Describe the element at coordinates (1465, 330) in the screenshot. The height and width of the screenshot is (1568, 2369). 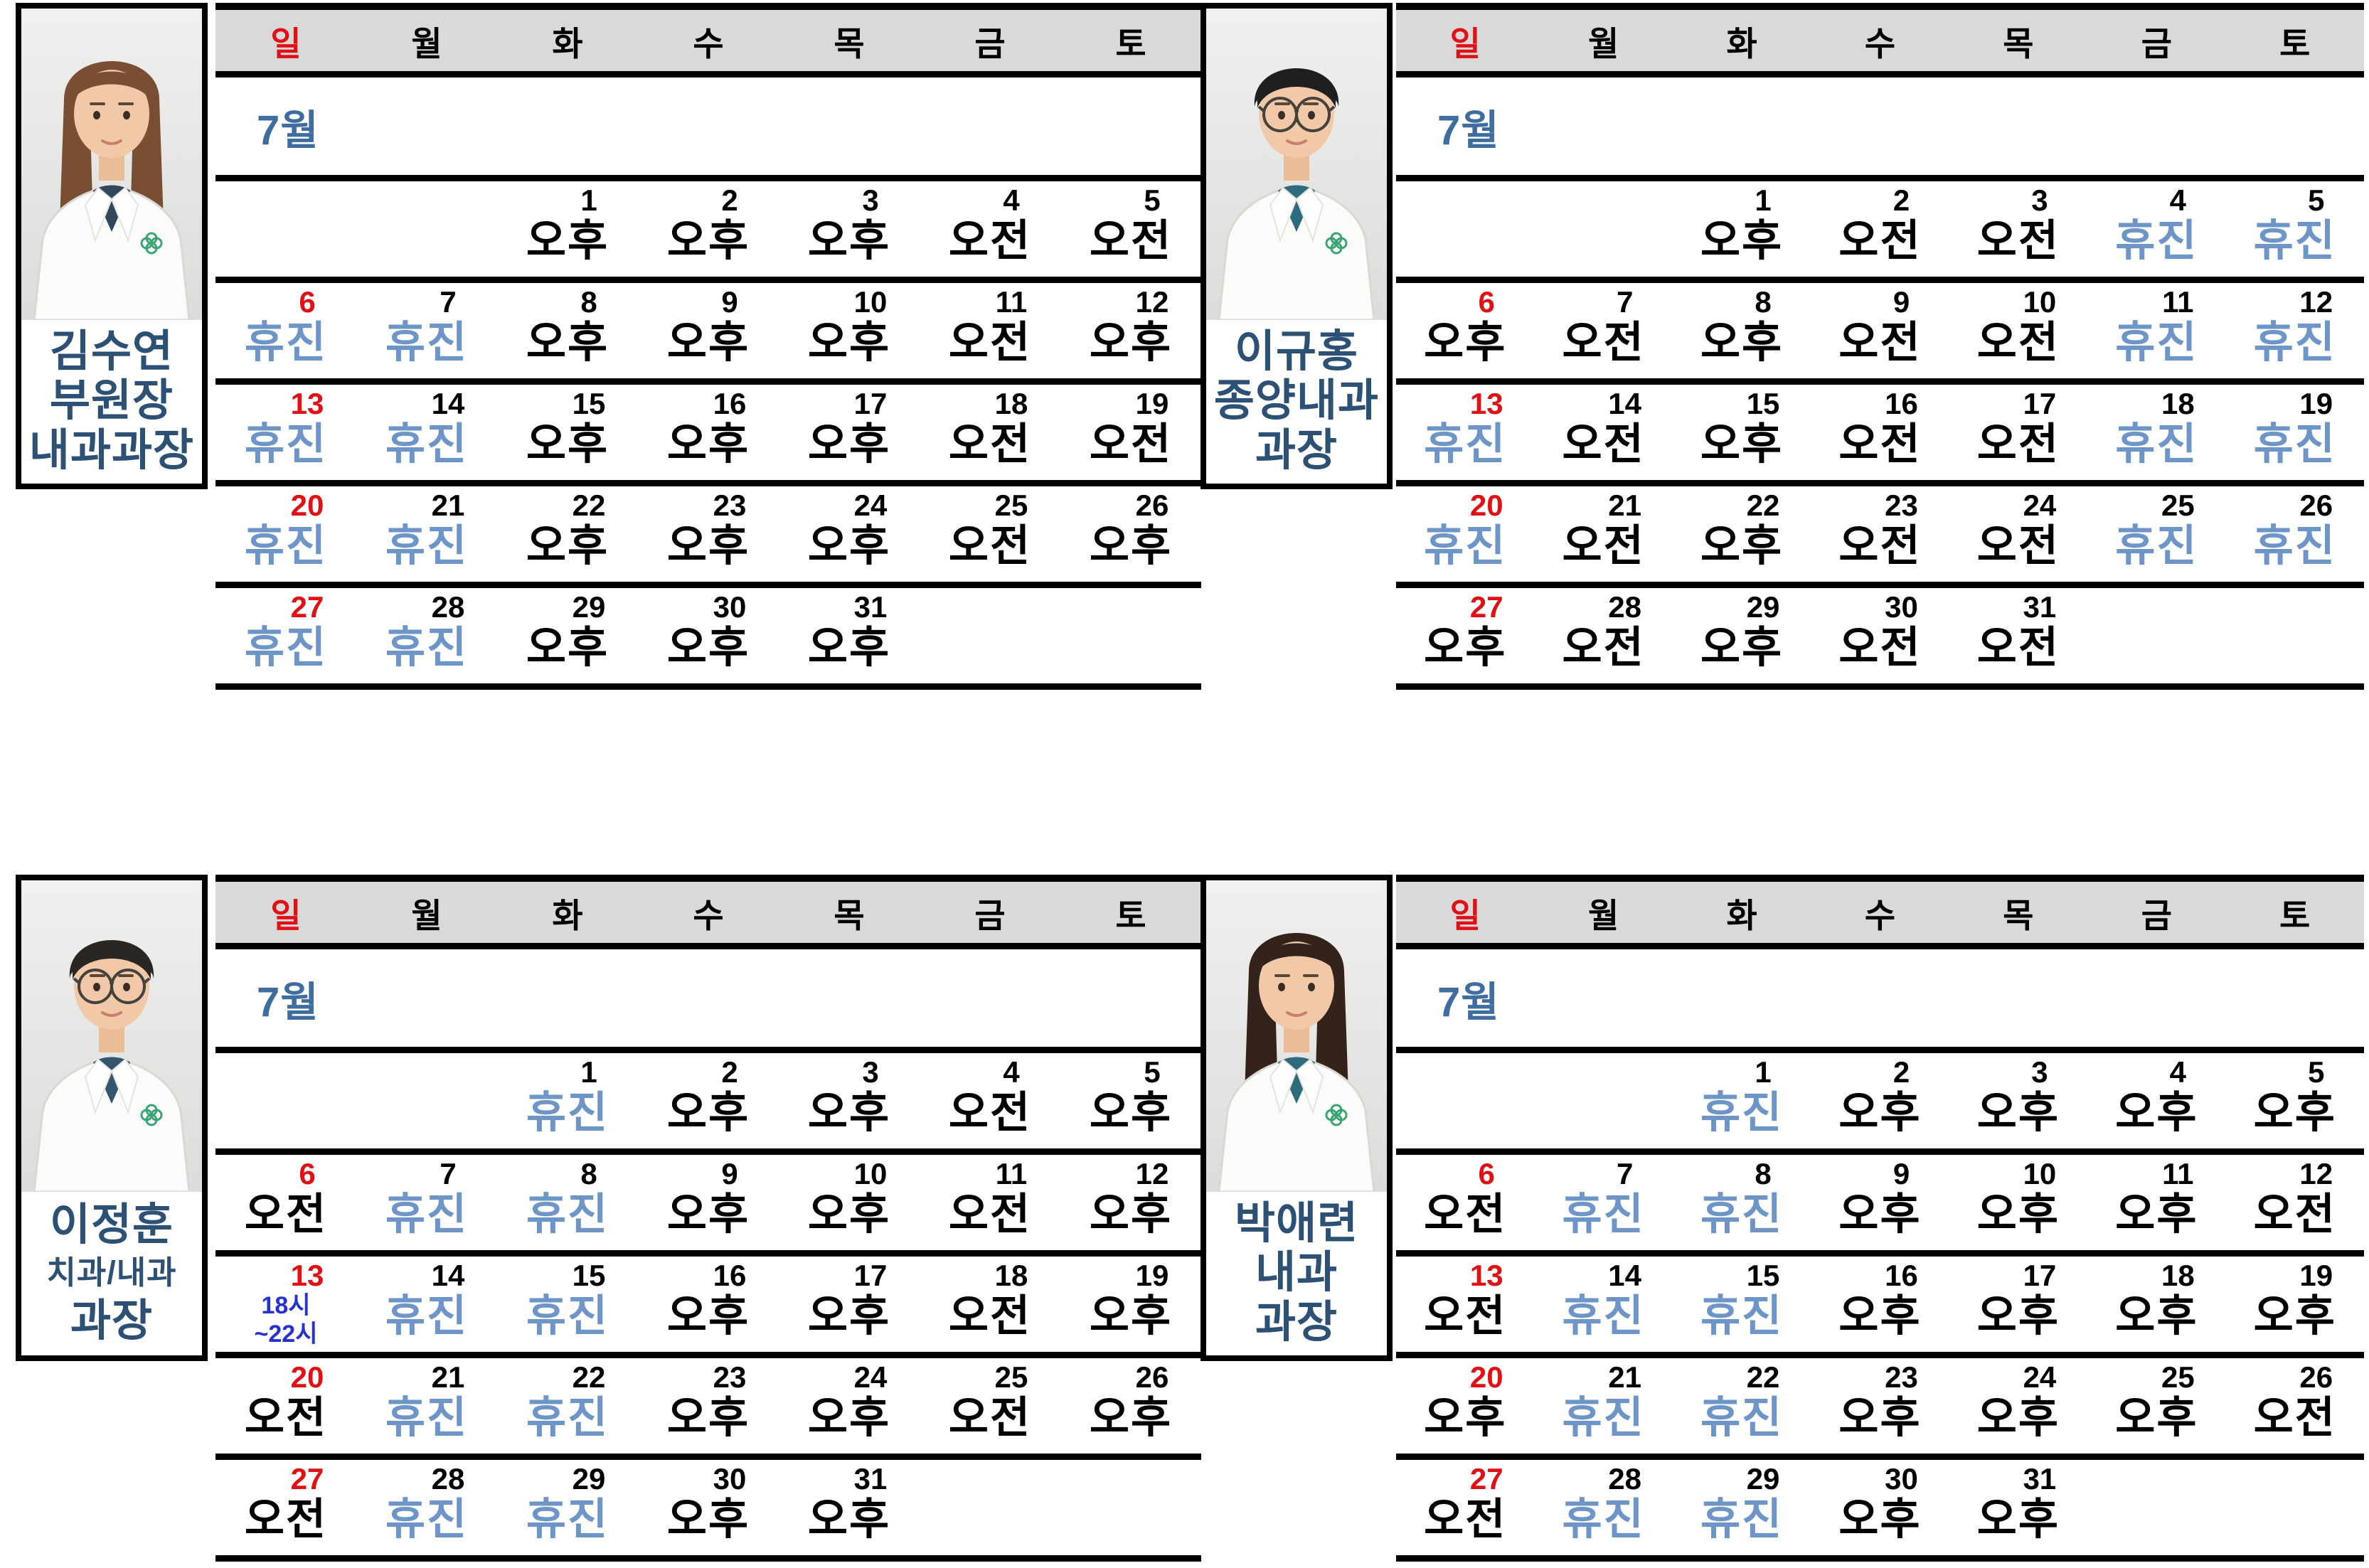
I see `day-cell: 6 오후` at that location.